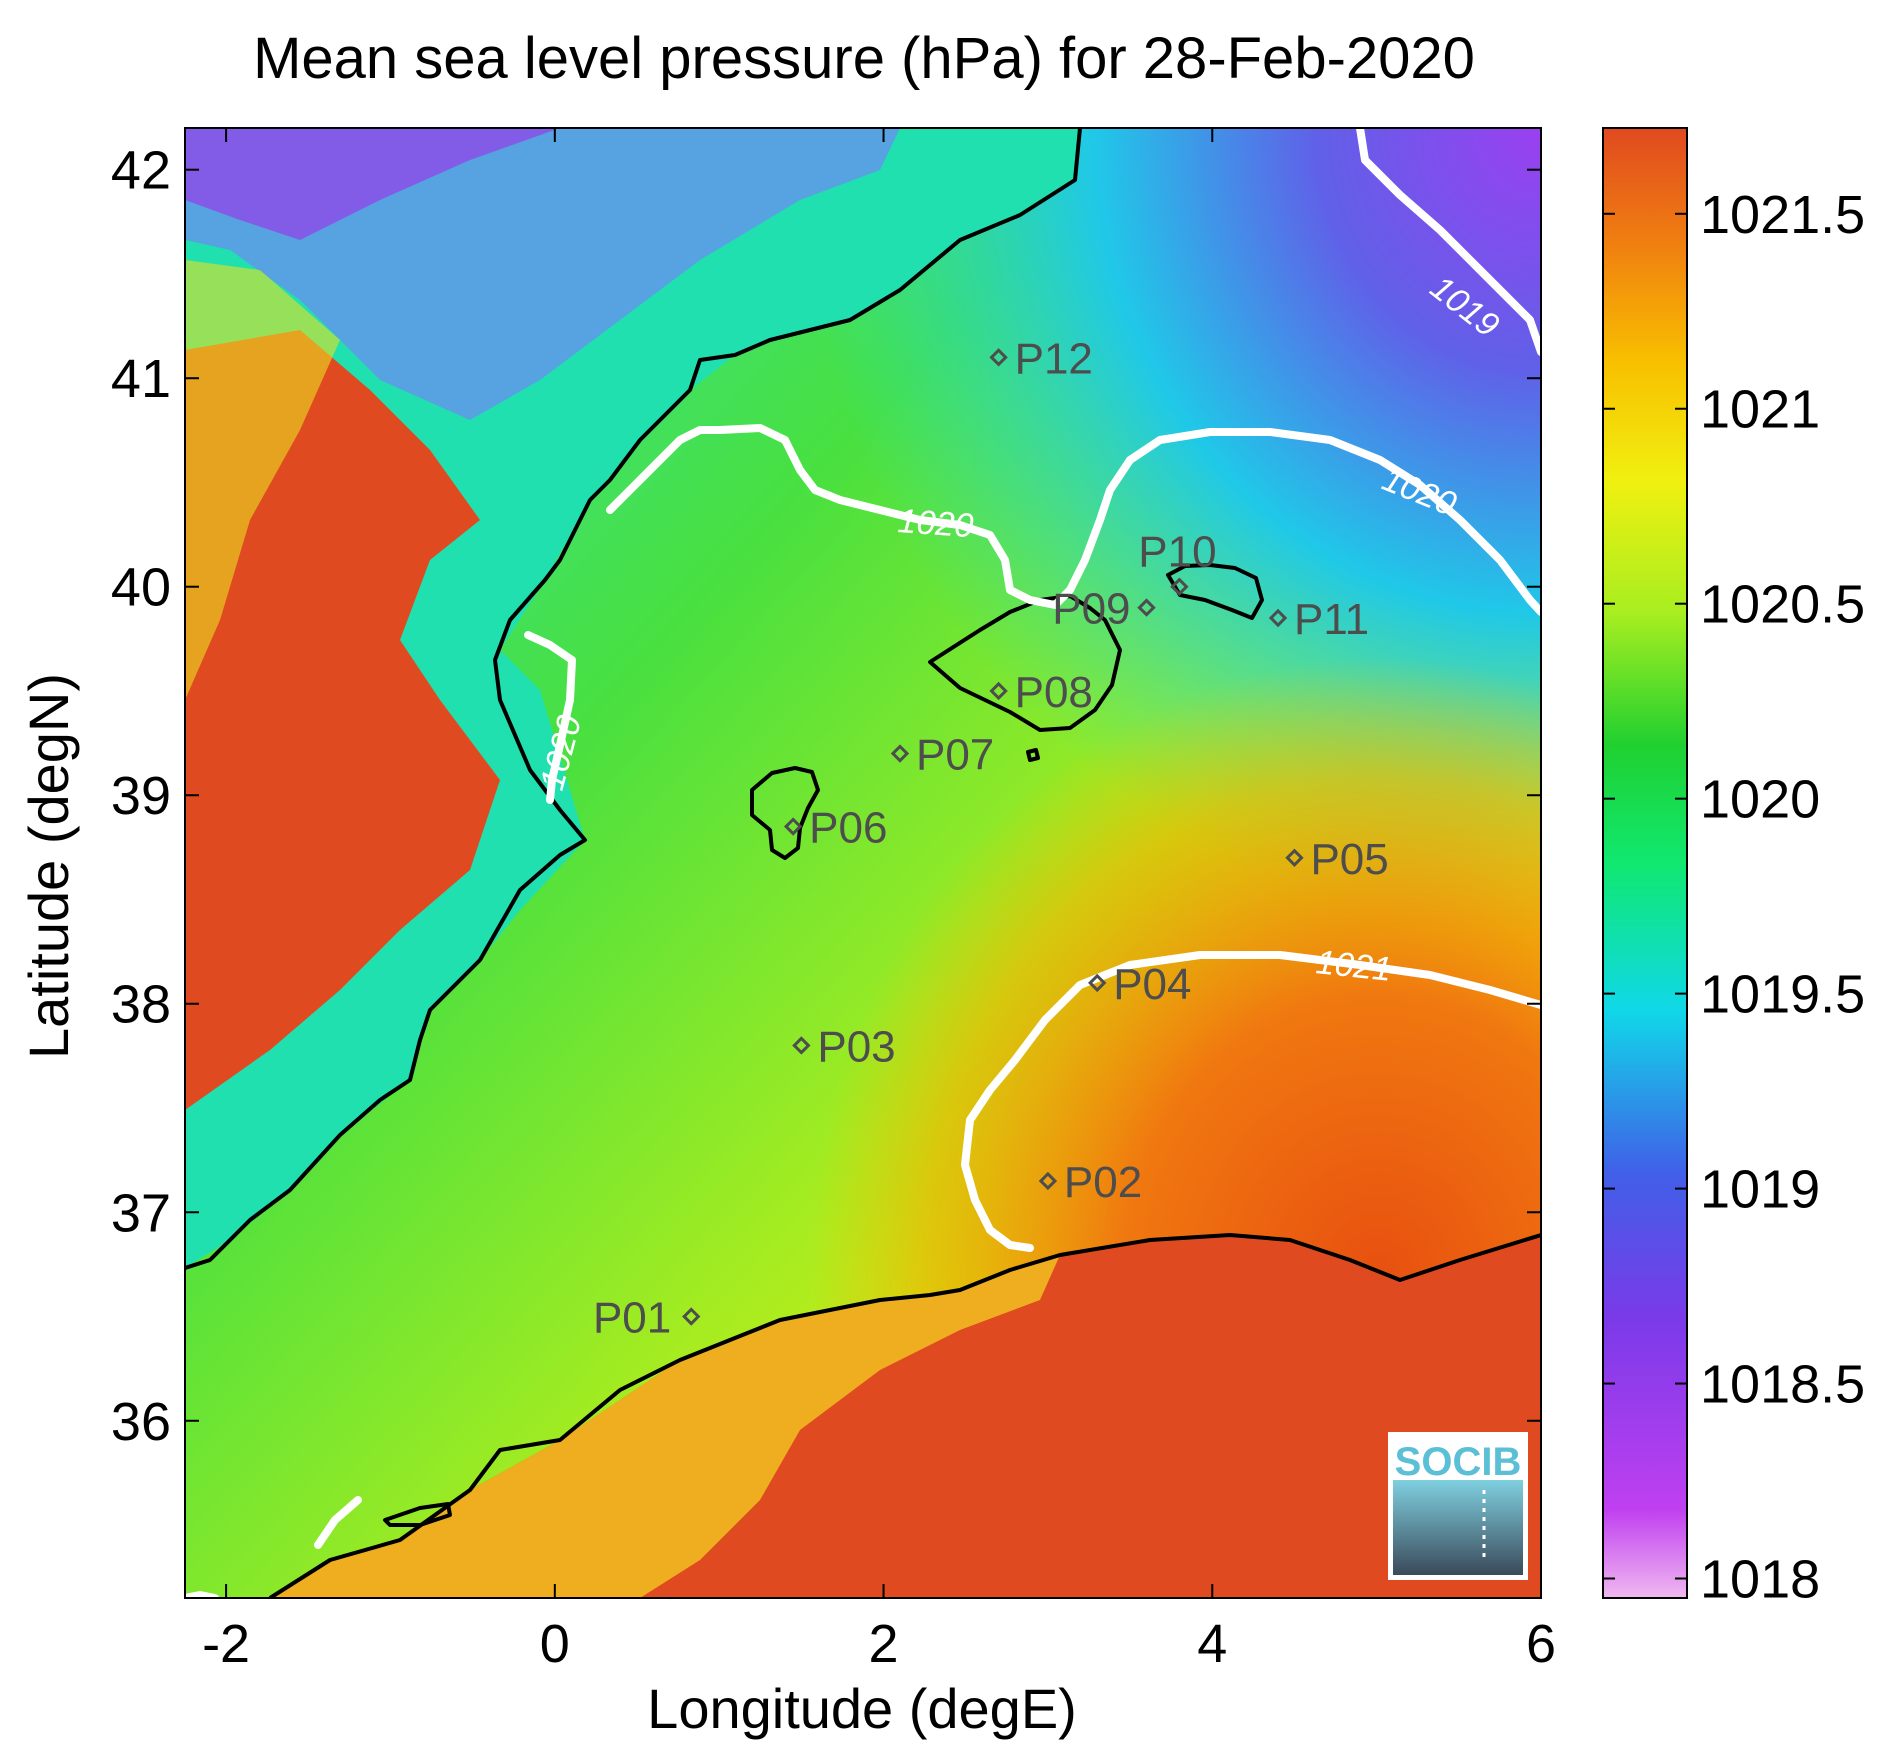  I want to click on x-tick-label: -2, so click(226, 1644).